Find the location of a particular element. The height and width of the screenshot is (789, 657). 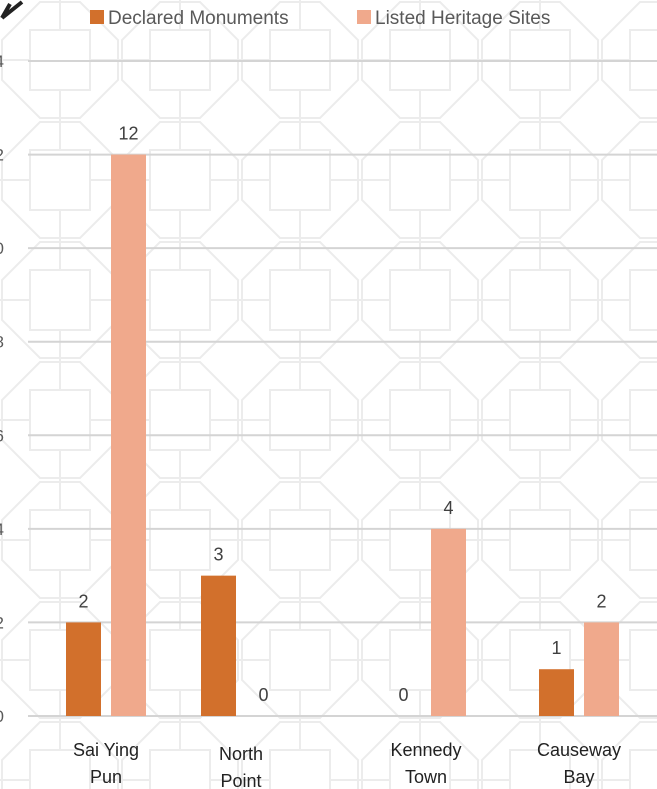

x-tick-label: Point is located at coordinates (240, 780).